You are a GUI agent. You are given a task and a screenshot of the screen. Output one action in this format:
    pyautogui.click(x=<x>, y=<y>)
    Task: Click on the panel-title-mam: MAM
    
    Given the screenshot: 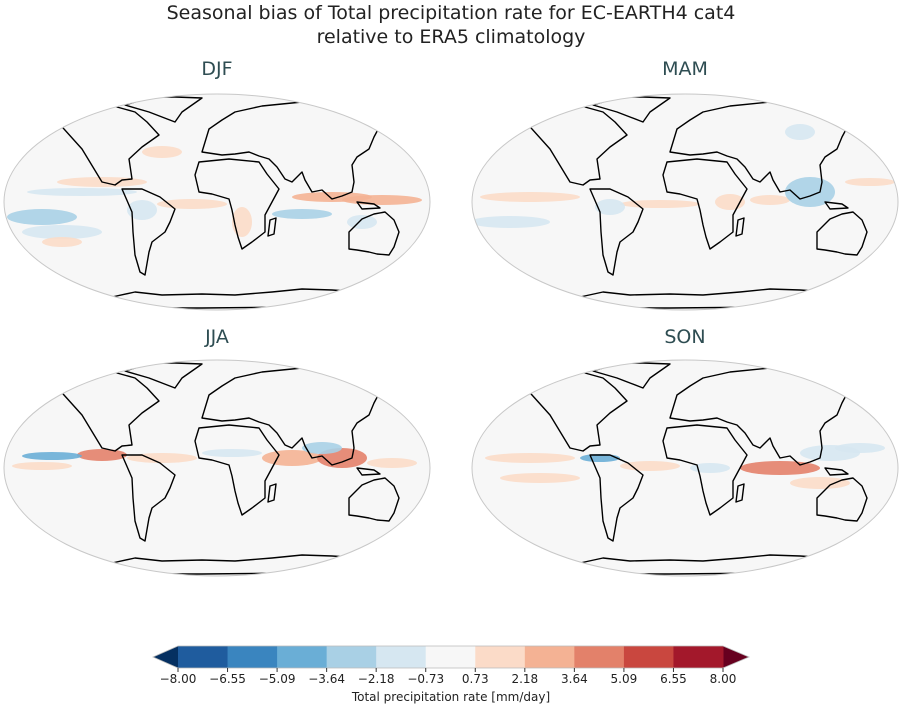 What is the action you would take?
    pyautogui.click(x=685, y=69)
    